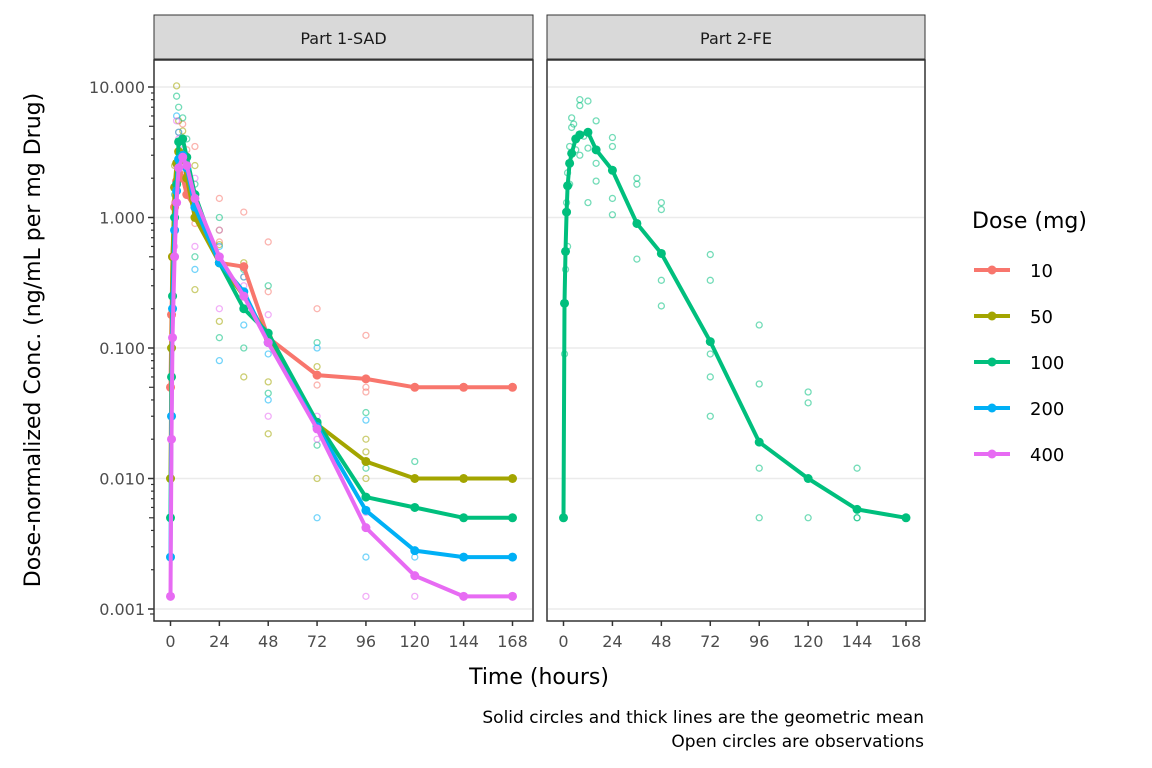 The image size is (1152, 768). What do you see at coordinates (122, 479) in the screenshot?
I see `y-tick-label: 0.010` at bounding box center [122, 479].